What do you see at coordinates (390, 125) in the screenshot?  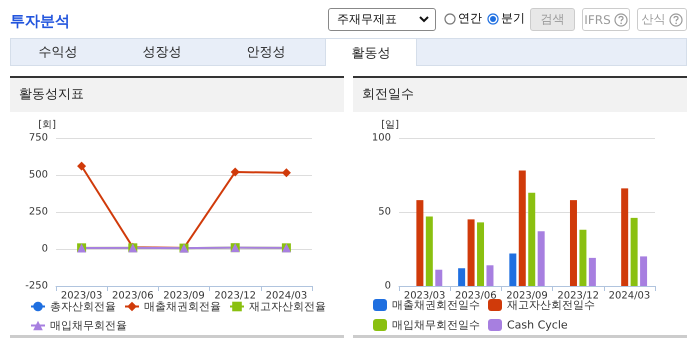 I see `y-axis-title: [일]` at bounding box center [390, 125].